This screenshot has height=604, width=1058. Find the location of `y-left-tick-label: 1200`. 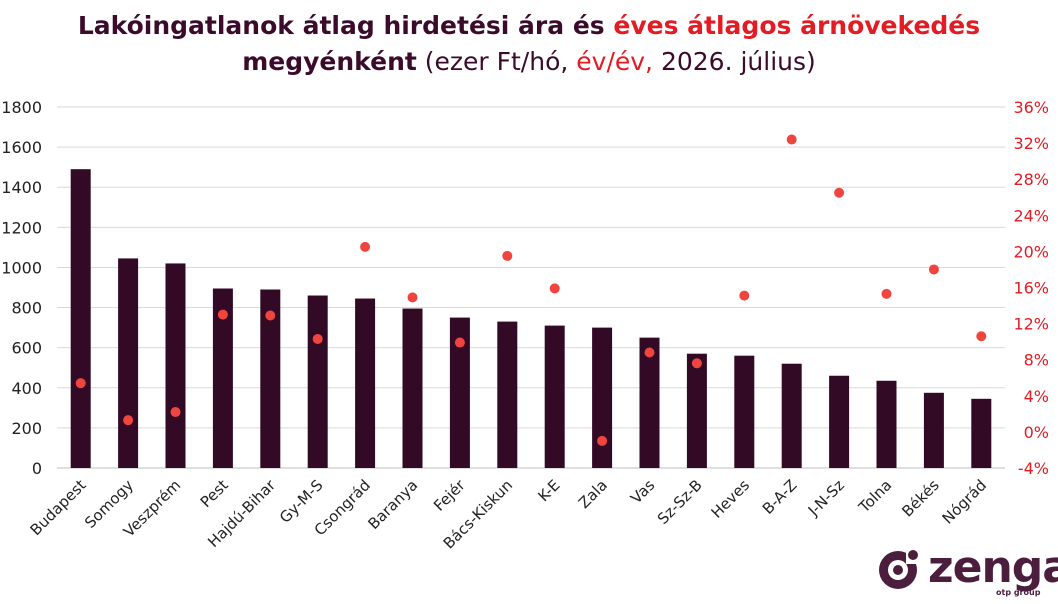

y-left-tick-label: 1200 is located at coordinates (21, 227).